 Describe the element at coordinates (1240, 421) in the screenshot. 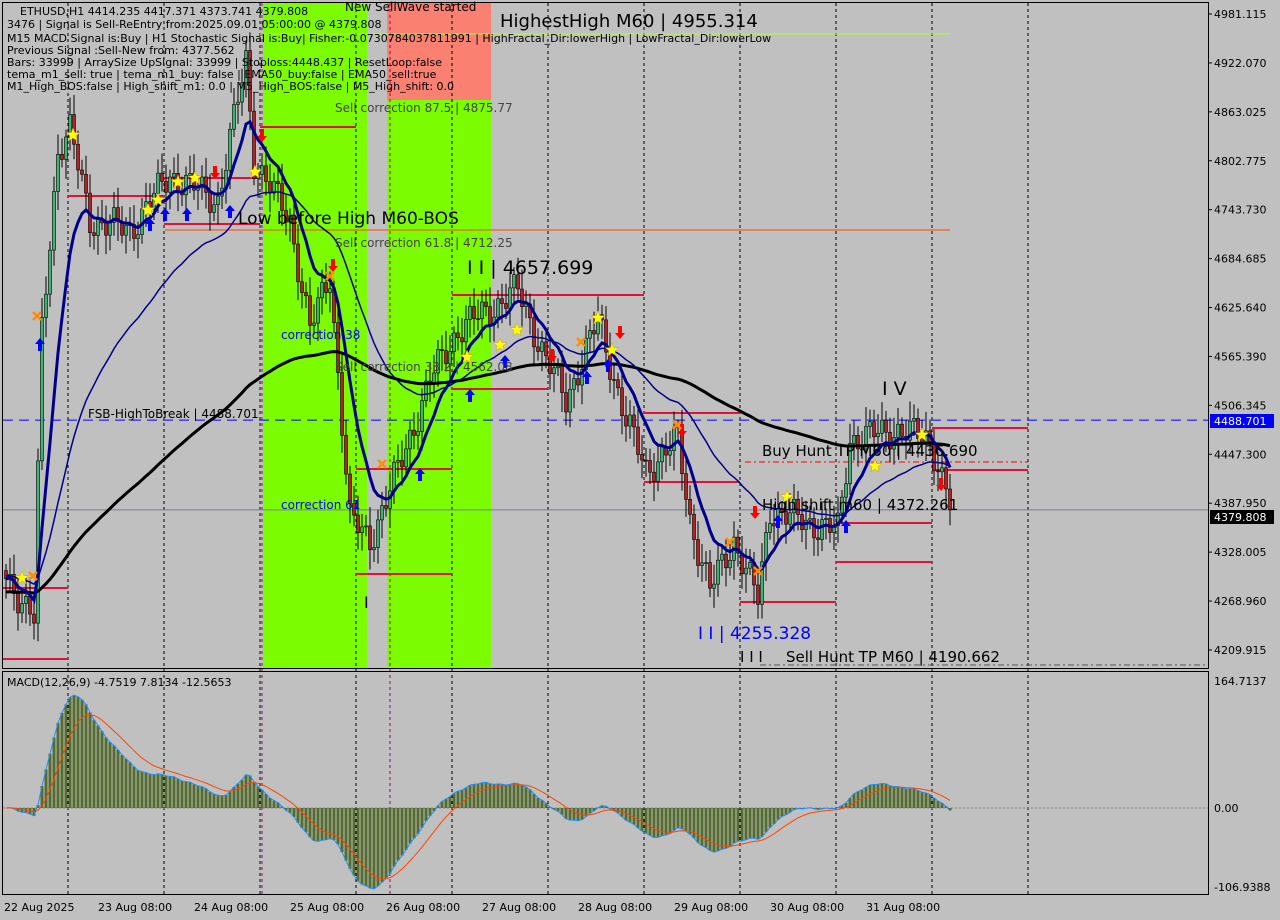

I see `fsb-price-text: 4488.701` at that location.